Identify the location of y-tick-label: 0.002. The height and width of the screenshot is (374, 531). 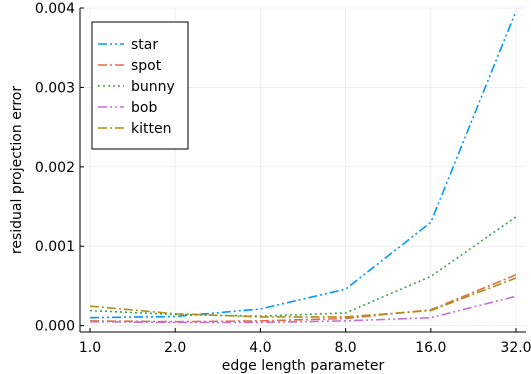
(55, 168).